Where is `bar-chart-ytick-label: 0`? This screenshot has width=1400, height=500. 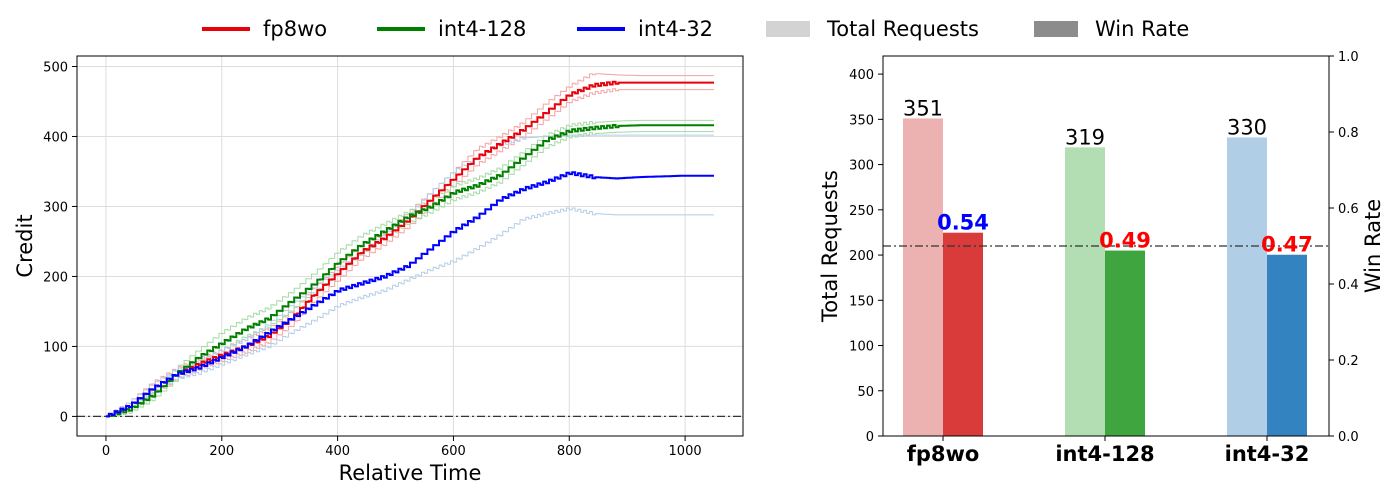
bar-chart-ytick-label: 0 is located at coordinates (870, 437).